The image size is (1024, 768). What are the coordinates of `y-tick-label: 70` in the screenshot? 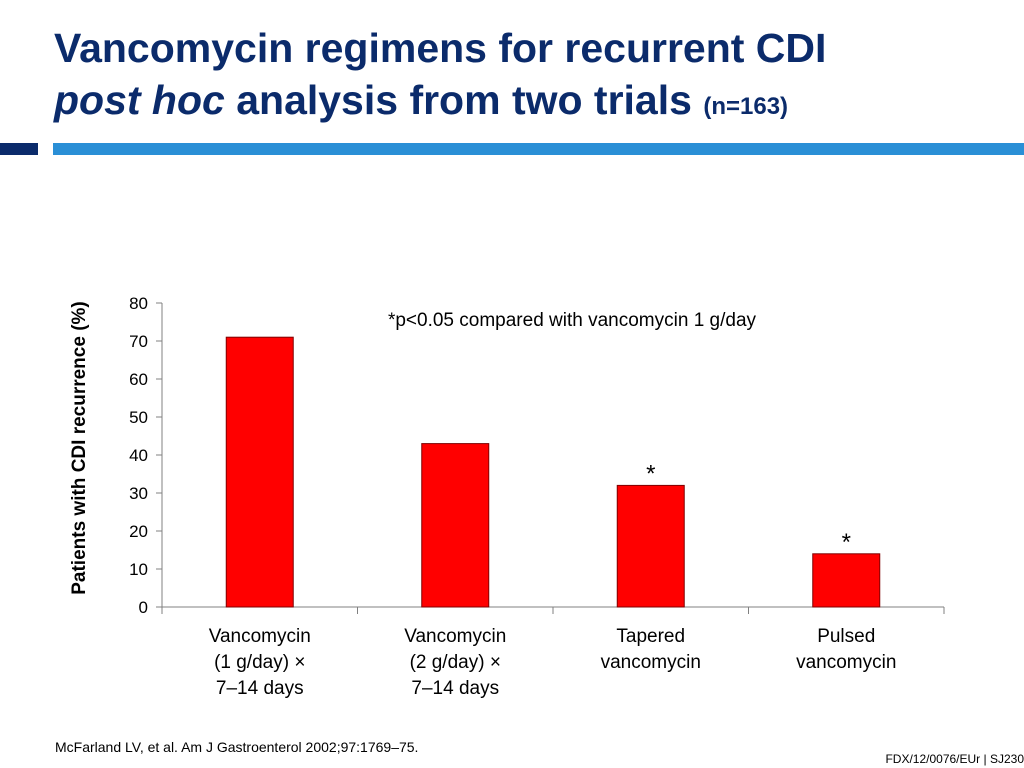 It's located at (138, 341).